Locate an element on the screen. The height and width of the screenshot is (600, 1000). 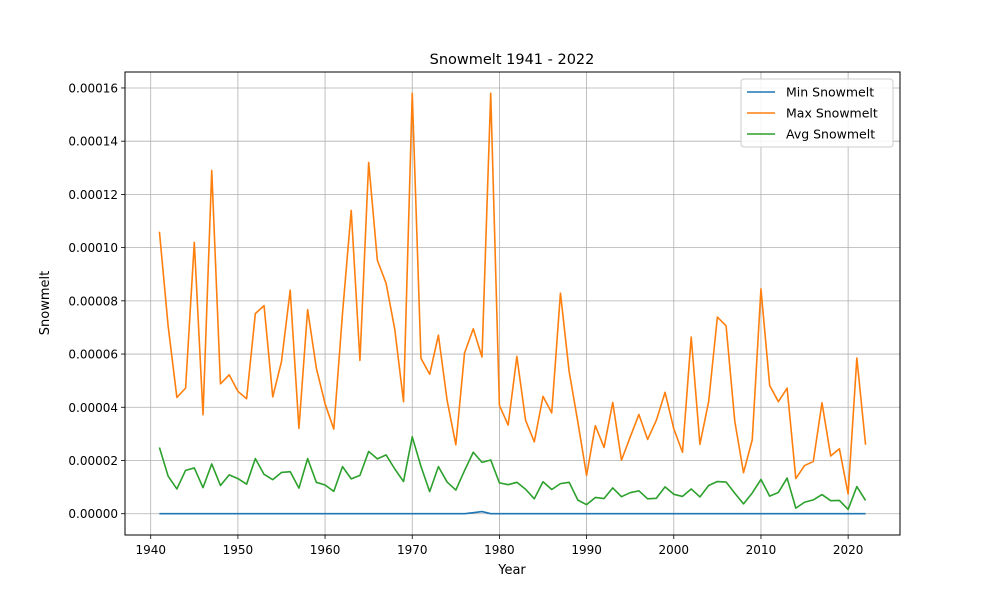
x-axis-label: Year is located at coordinates (511, 570).